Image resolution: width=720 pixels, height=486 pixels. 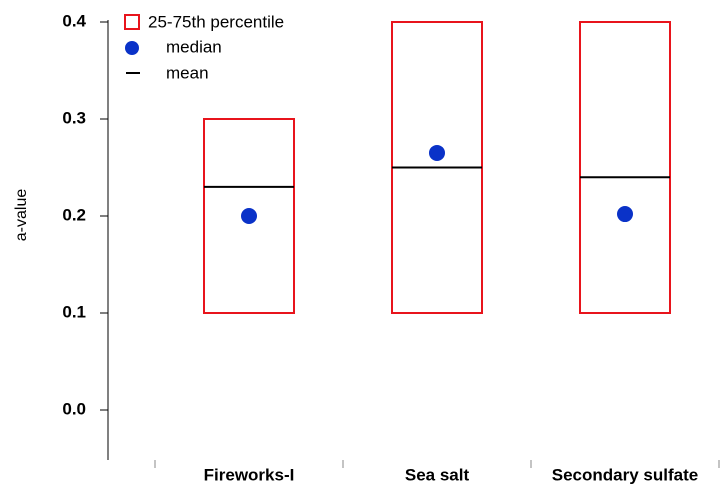 What do you see at coordinates (216, 21) in the screenshot?
I see `legend-label: 25-75th percentile` at bounding box center [216, 21].